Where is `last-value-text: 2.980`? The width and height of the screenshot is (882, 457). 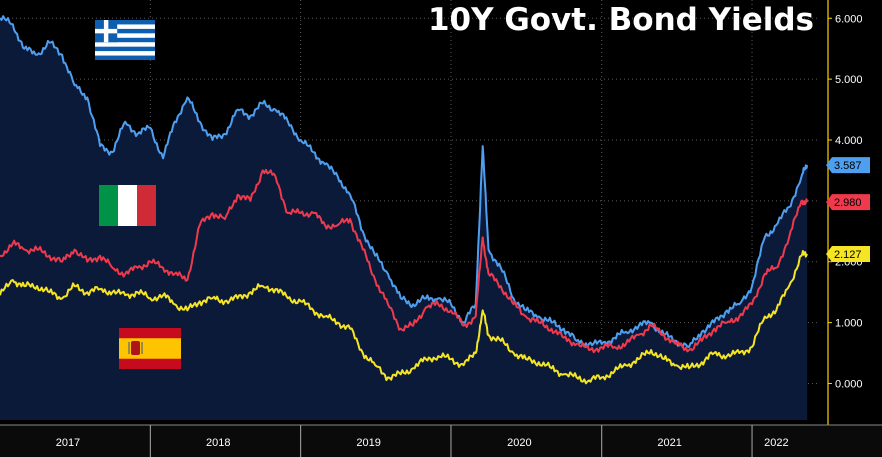 last-value-text: 2.980 is located at coordinates (848, 203).